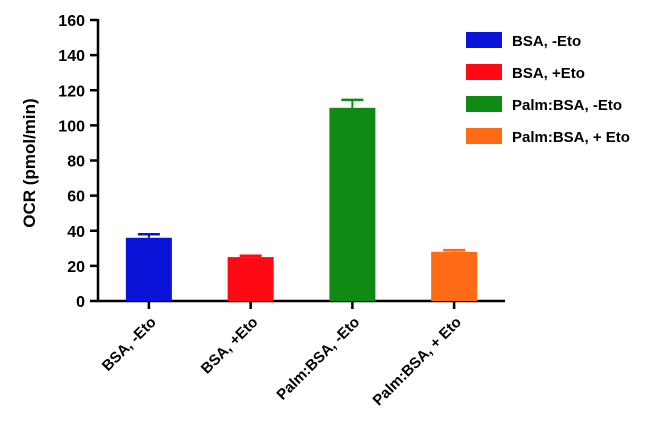 This screenshot has height=446, width=667. Describe the element at coordinates (230, 346) in the screenshot. I see `x-tick-label: BSA, +Eto` at that location.